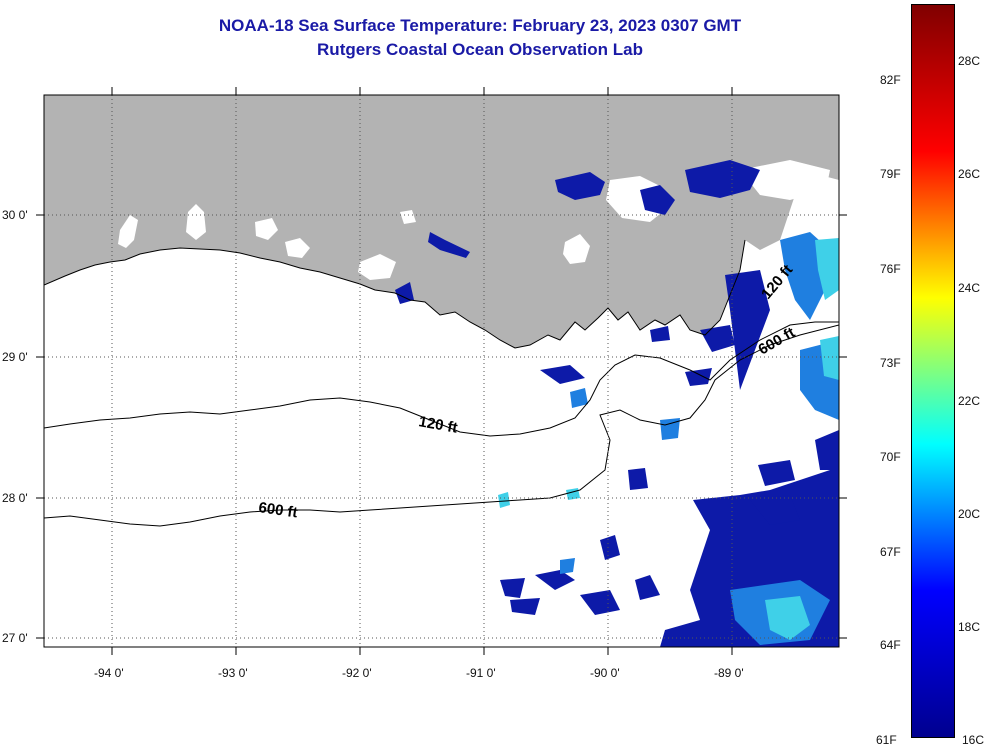 The image size is (992, 754). What do you see at coordinates (890, 363) in the screenshot?
I see `colorbar-label-f-73: 73F` at bounding box center [890, 363].